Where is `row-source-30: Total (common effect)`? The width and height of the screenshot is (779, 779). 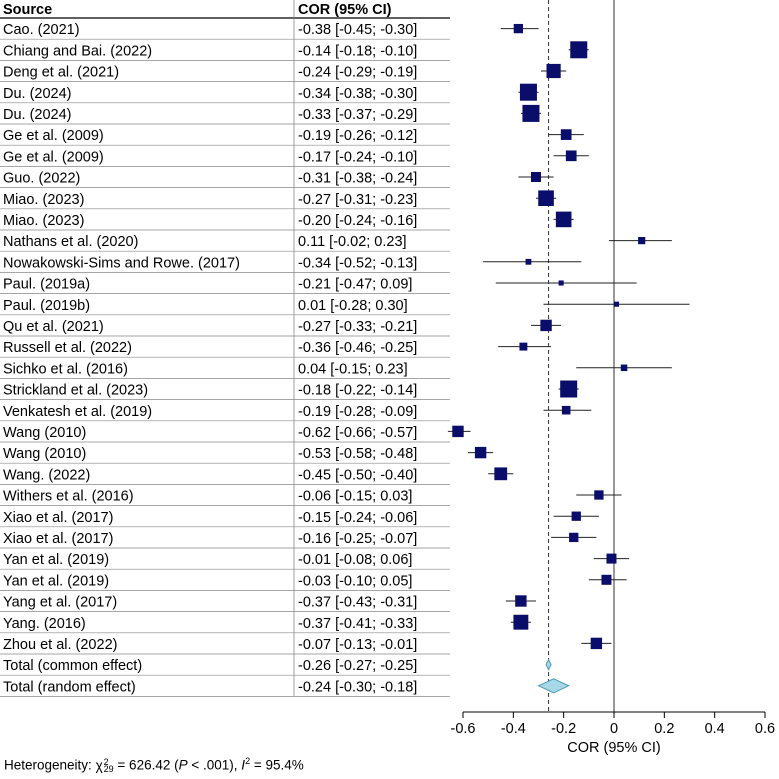
row-source-30: Total (common effect) is located at coordinates (72, 666).